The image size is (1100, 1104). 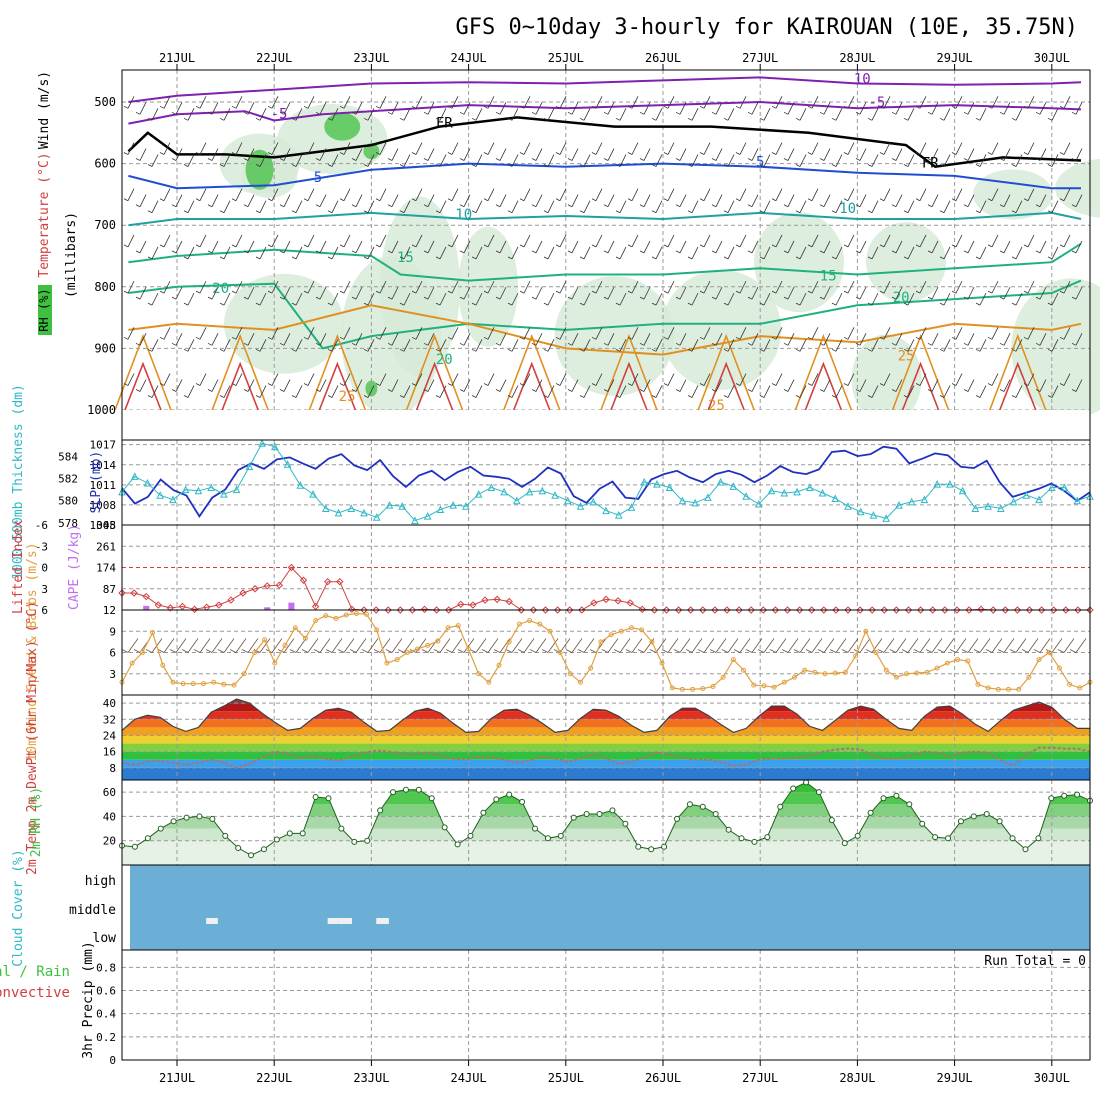 What do you see at coordinates (901, 298) in the screenshot?
I see `contour-label: 20` at bounding box center [901, 298].